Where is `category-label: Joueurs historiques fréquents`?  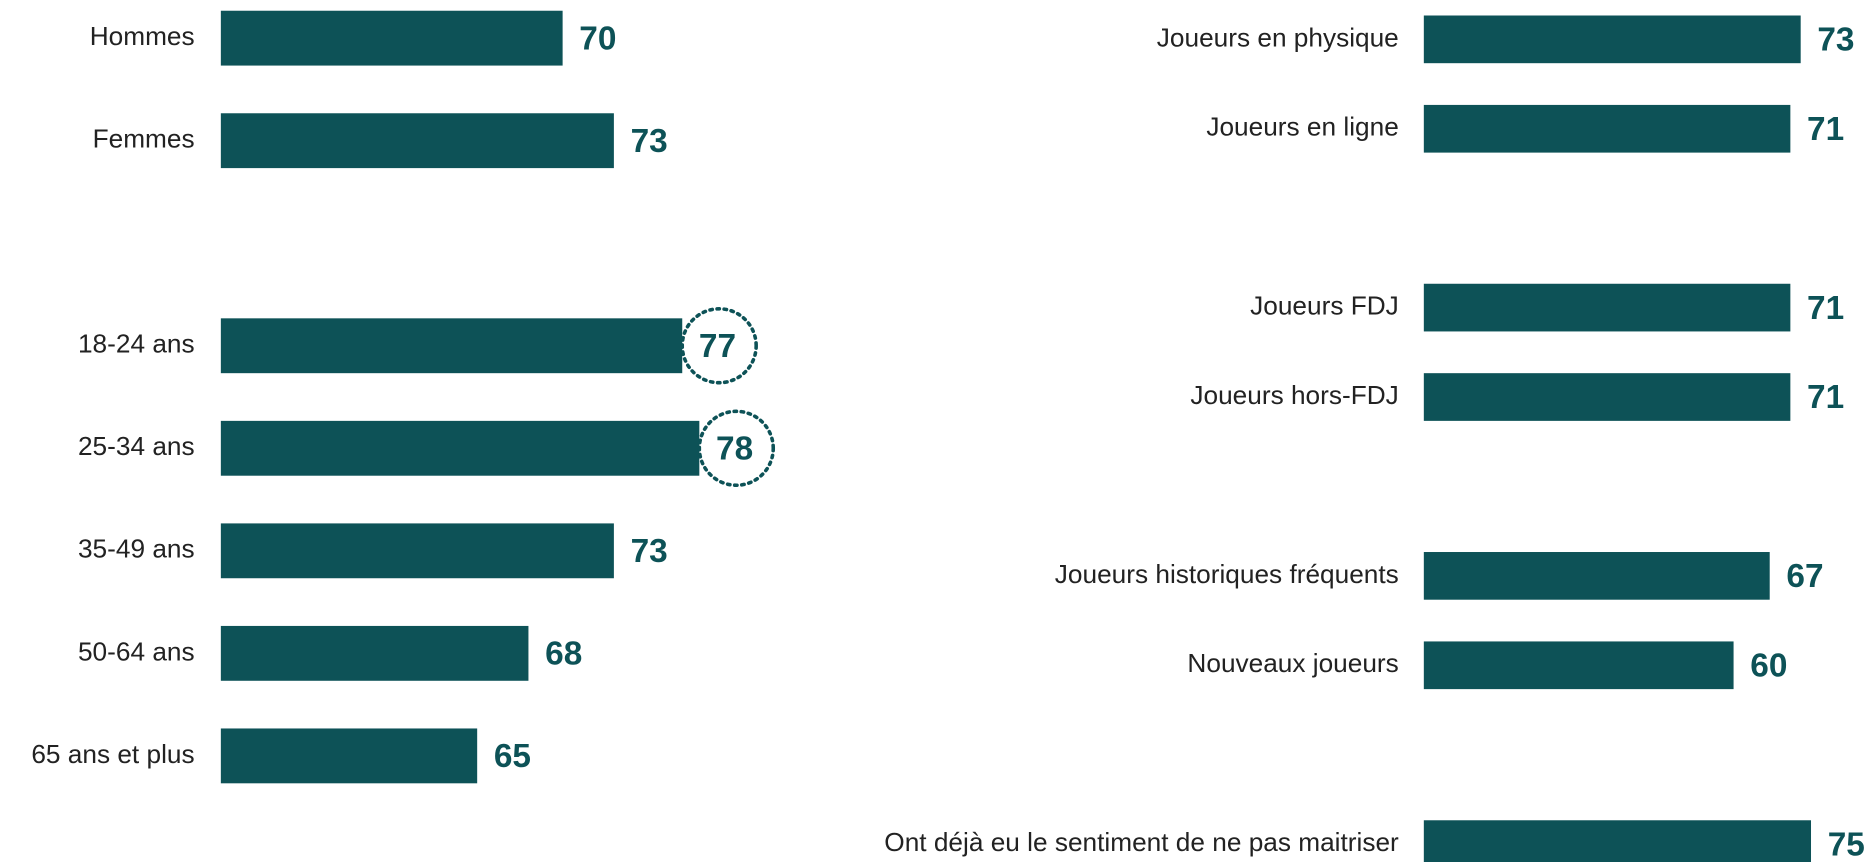
category-label: Joueurs historiques fréquents is located at coordinates (1227, 574).